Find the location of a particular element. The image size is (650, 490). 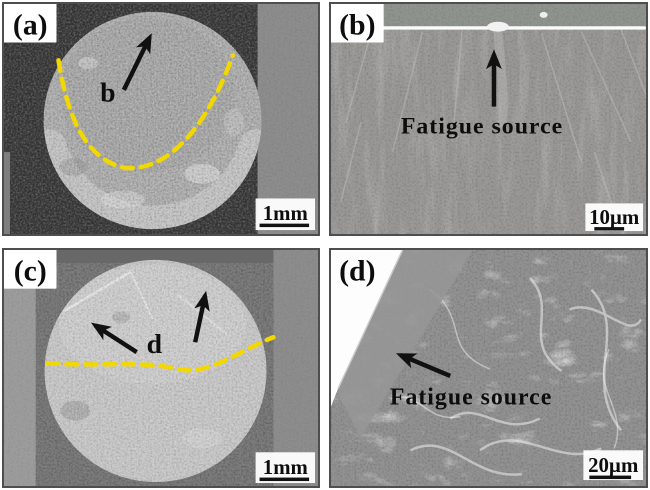

svg-text: (d) is located at coordinates (357, 271).